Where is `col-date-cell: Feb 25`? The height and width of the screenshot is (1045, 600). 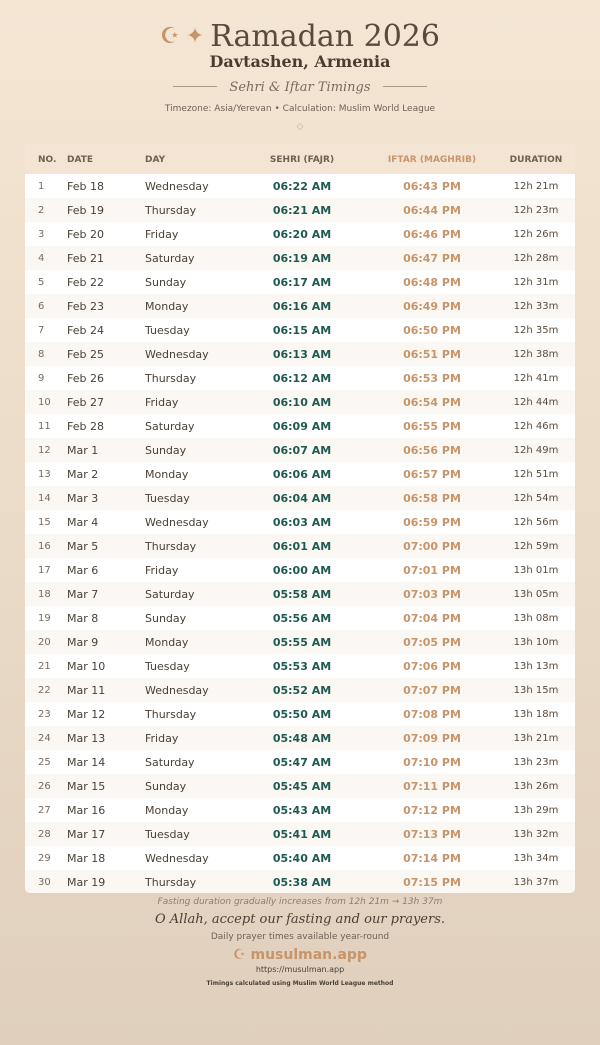 col-date-cell: Feb 25 is located at coordinates (85, 354).